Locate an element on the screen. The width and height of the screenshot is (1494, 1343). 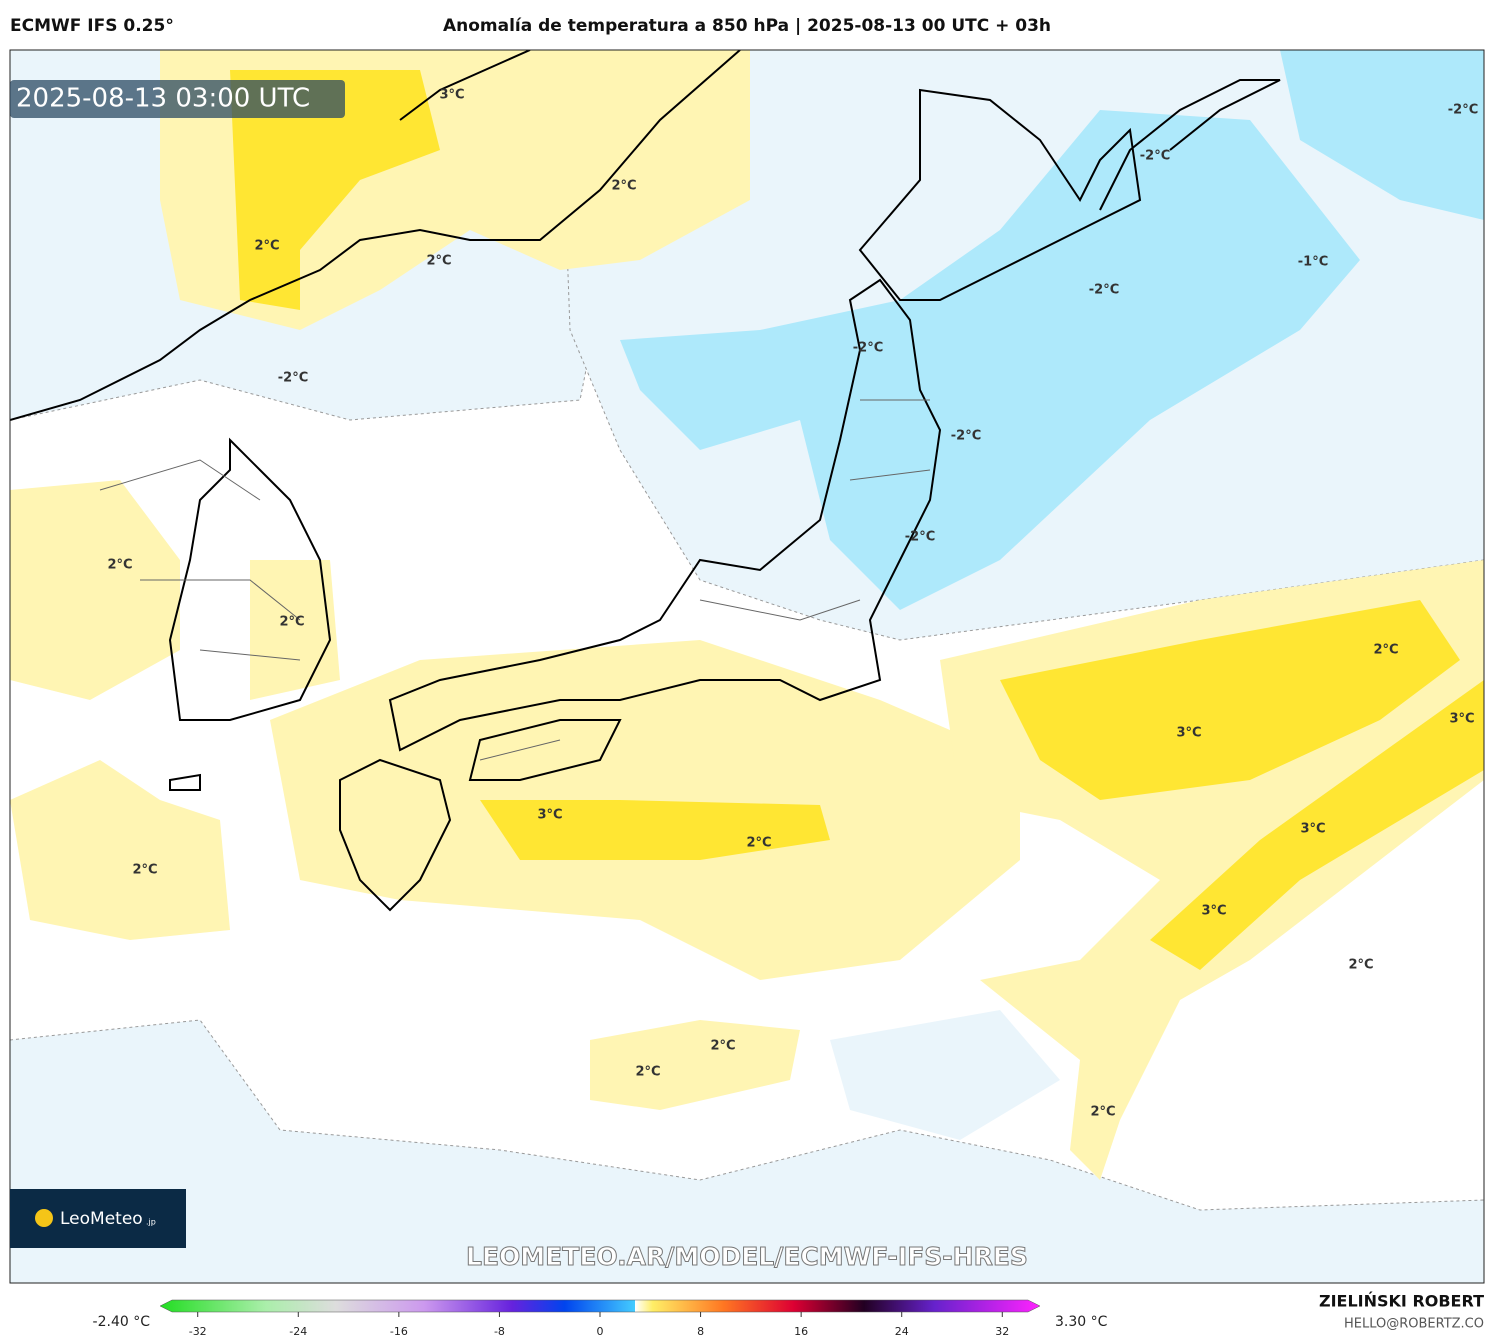
colorbar-min: -2.40 °C is located at coordinates (122, 1322).